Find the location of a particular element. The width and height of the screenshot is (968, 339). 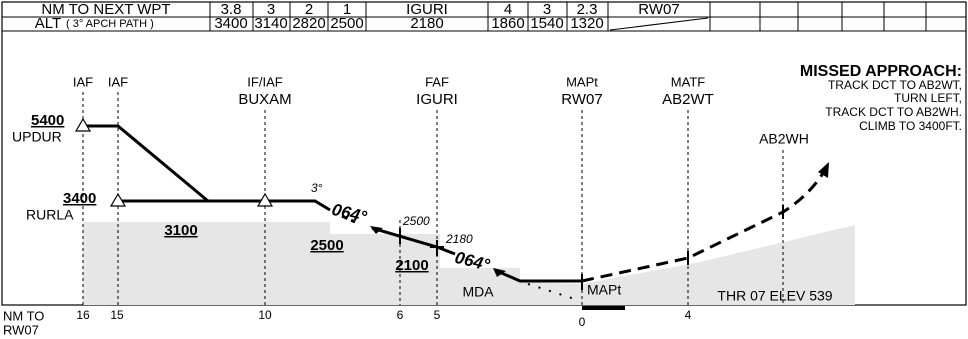

holding-fix: AB2WH is located at coordinates (784, 139).